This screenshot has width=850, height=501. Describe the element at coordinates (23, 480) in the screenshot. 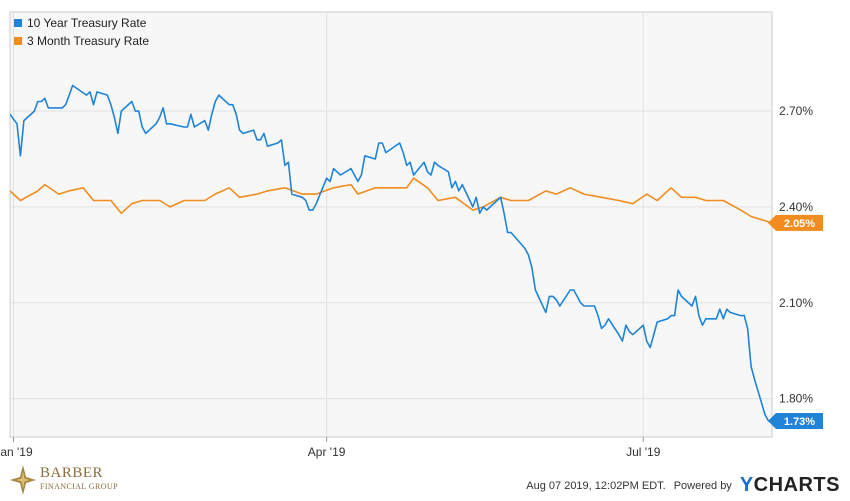

I see `compass-star-logo-icon` at that location.